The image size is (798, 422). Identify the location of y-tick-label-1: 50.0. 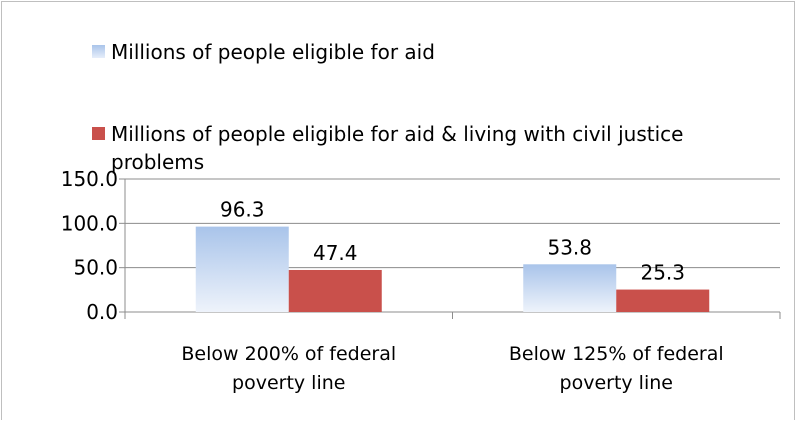
(95, 268).